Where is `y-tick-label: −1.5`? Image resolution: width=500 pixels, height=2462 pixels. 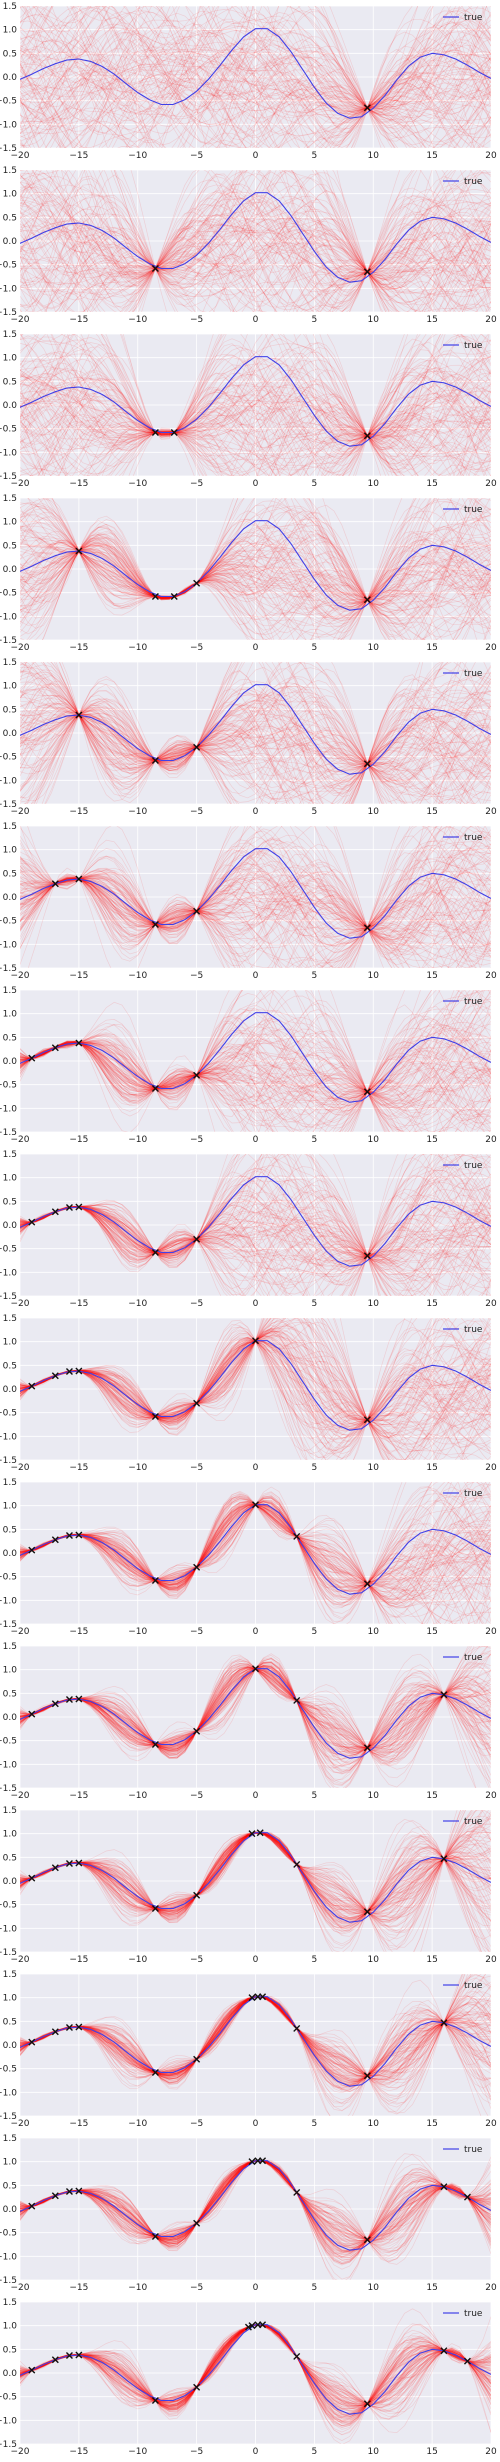
y-tick-label: −1.5 is located at coordinates (8, 969).